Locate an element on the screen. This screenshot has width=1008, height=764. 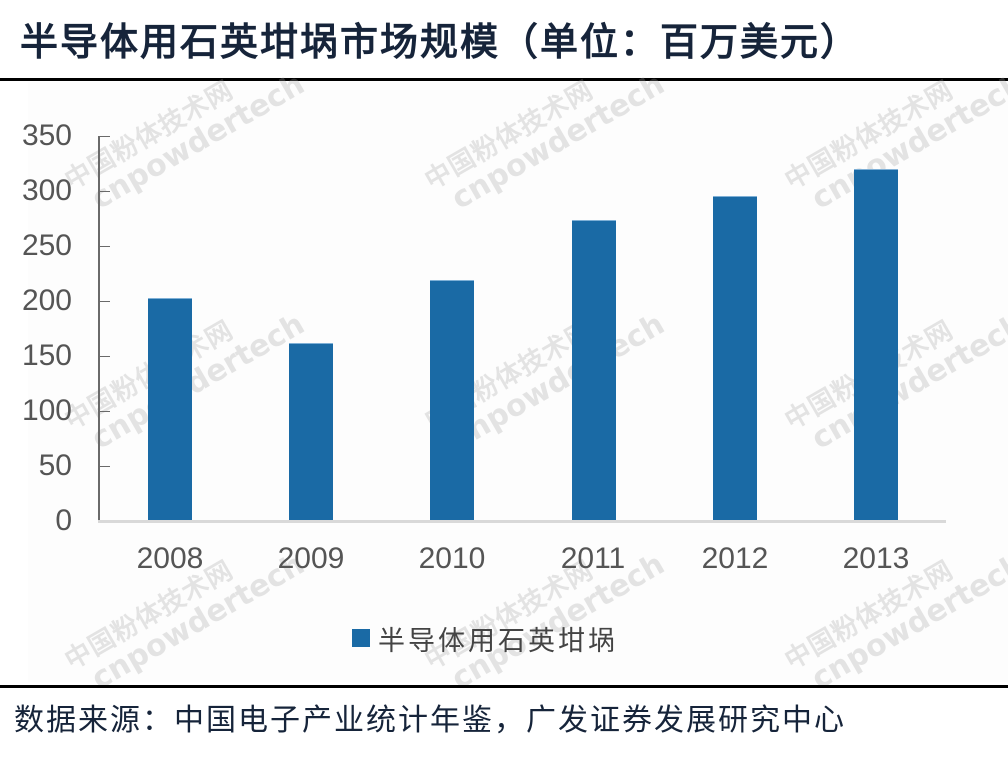
legend: 半导体用石英坩埚 is located at coordinates (485, 638).